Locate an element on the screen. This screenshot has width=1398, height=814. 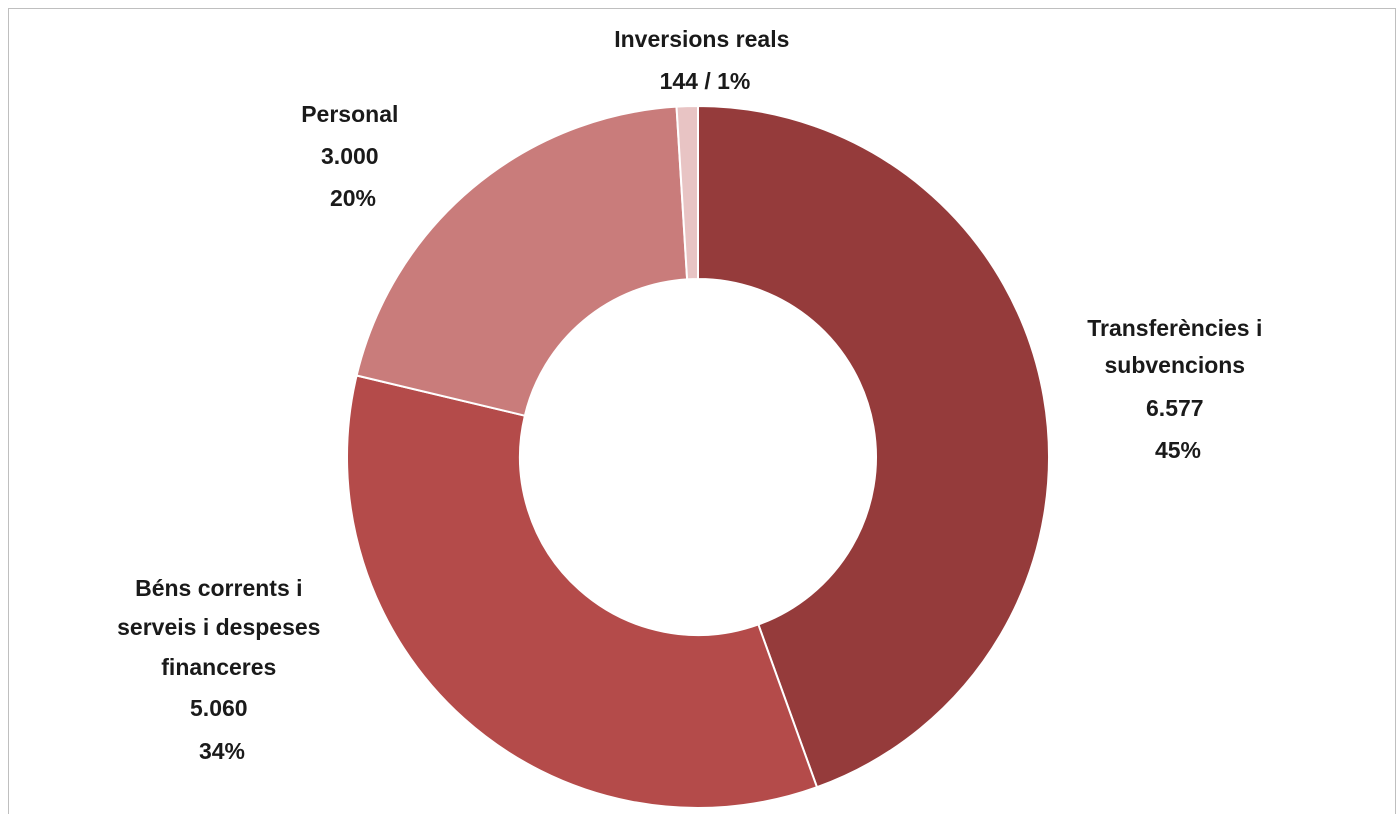
label-inversions: Inversions reals 144 / 1% is located at coordinates (705, 60).